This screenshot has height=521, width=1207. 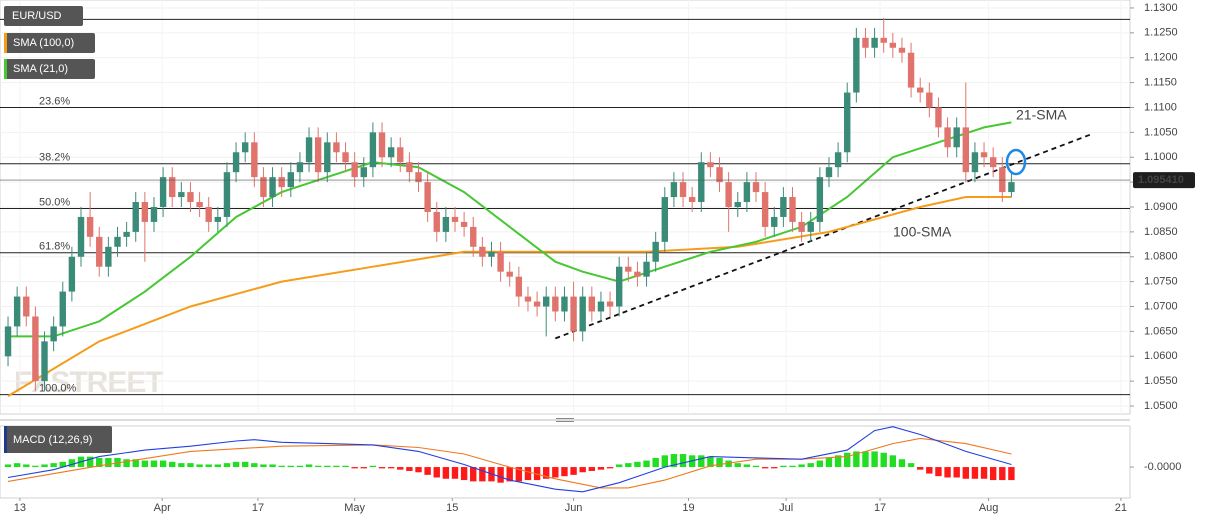 I want to click on y-tick-label: 1.0550, so click(x=1161, y=381).